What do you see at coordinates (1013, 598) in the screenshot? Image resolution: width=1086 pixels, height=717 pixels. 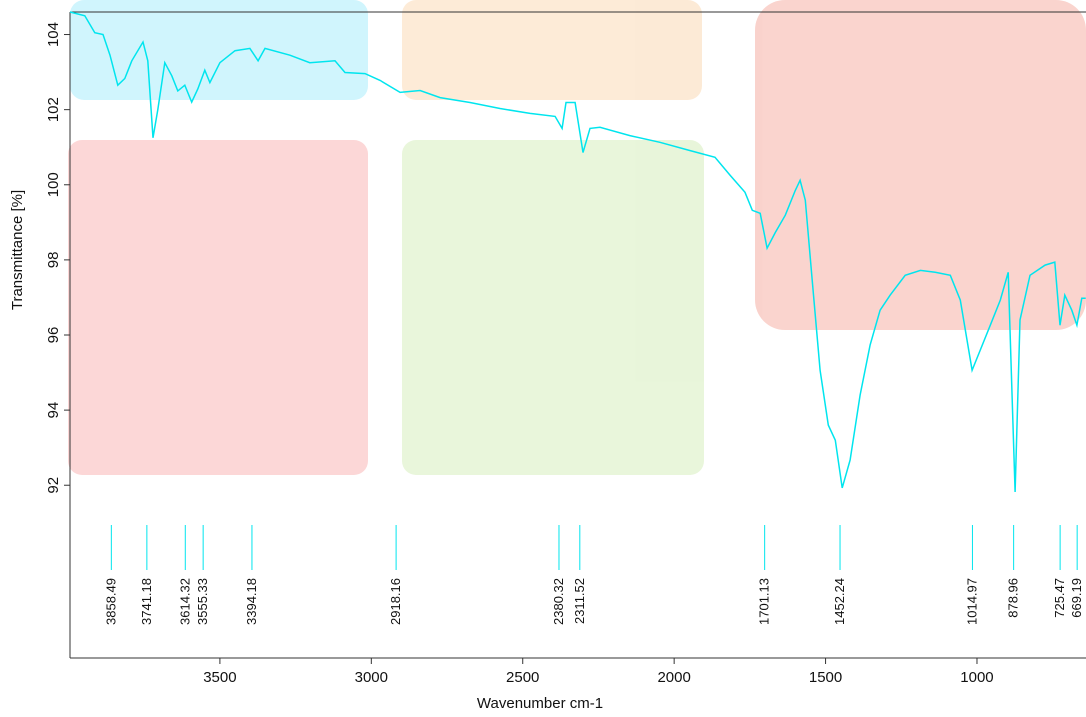 I see `peak-label: 878.96` at bounding box center [1013, 598].